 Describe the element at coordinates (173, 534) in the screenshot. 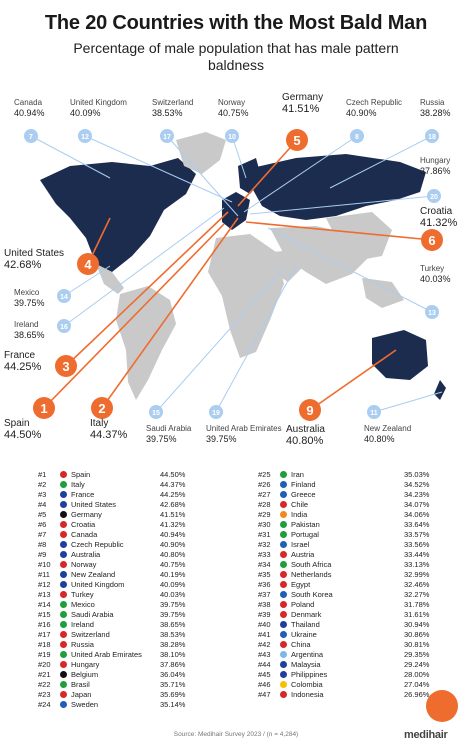

I see `row-value: 40.94%` at that location.